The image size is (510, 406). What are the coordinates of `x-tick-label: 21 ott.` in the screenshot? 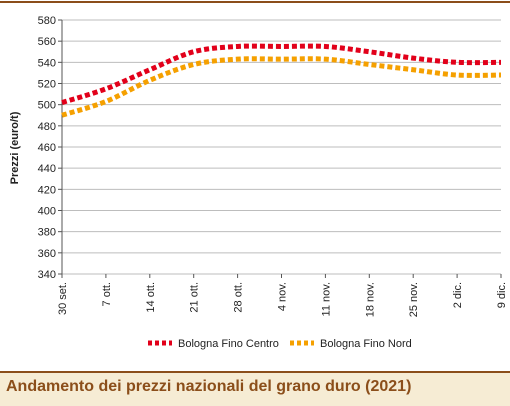 It's located at (195, 297).